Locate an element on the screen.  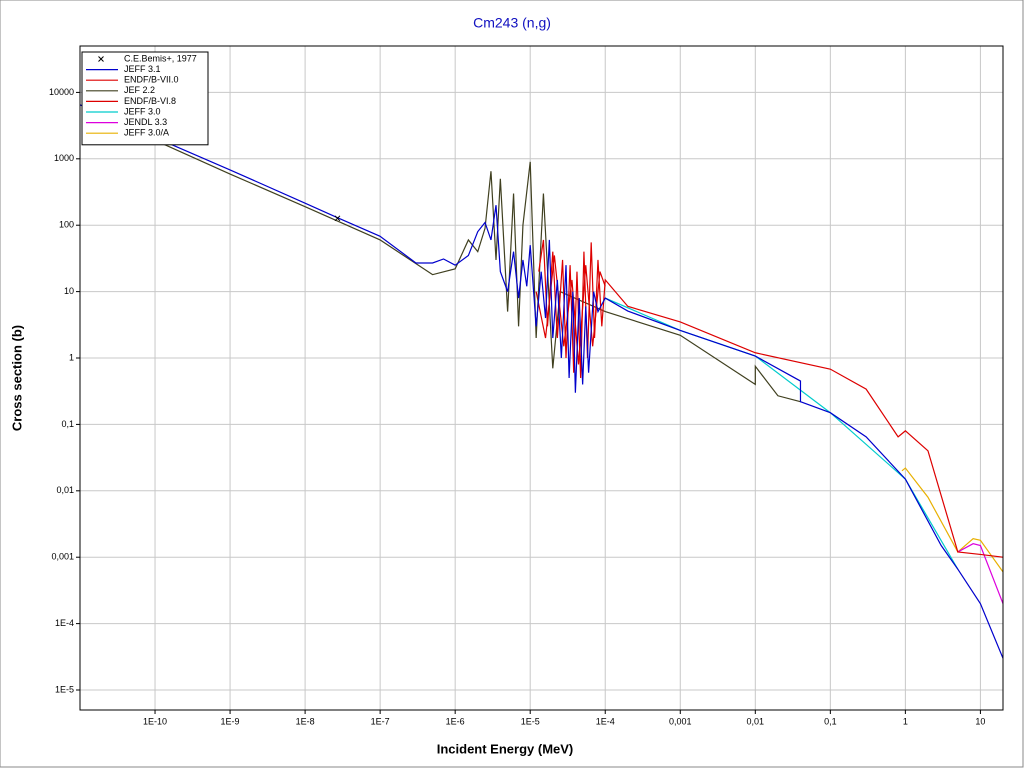
y-tick-label: 100 is located at coordinates (66, 225).